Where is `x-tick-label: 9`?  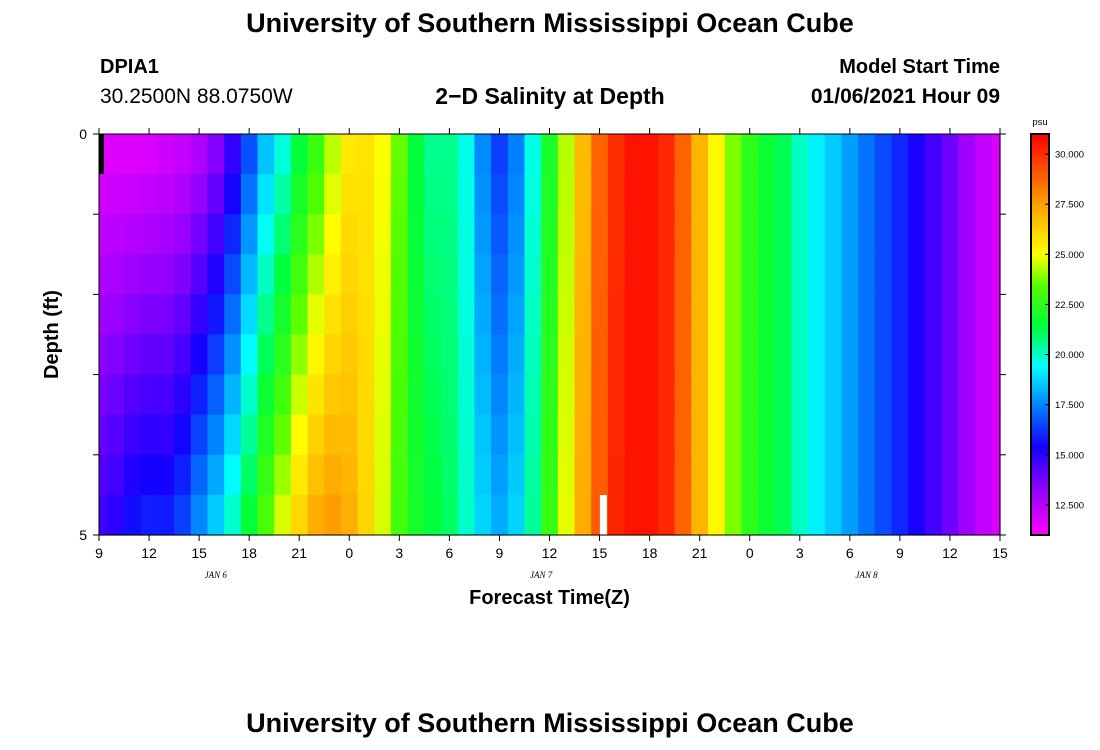
x-tick-label: 9 is located at coordinates (99, 553).